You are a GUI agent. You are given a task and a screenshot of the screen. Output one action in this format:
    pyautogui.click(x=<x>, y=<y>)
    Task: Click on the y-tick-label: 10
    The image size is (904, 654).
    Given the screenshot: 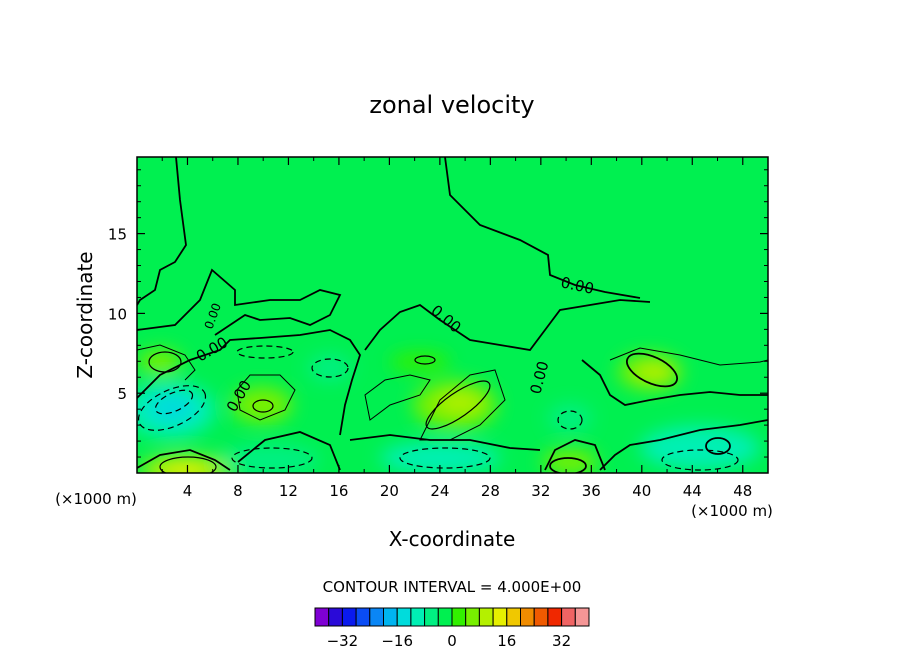 What is the action you would take?
    pyautogui.click(x=117, y=314)
    